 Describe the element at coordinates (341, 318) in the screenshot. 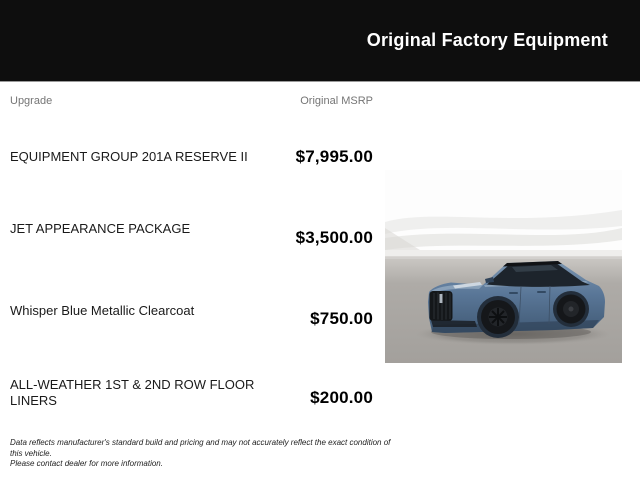

I see `row-price: $750.00` at that location.